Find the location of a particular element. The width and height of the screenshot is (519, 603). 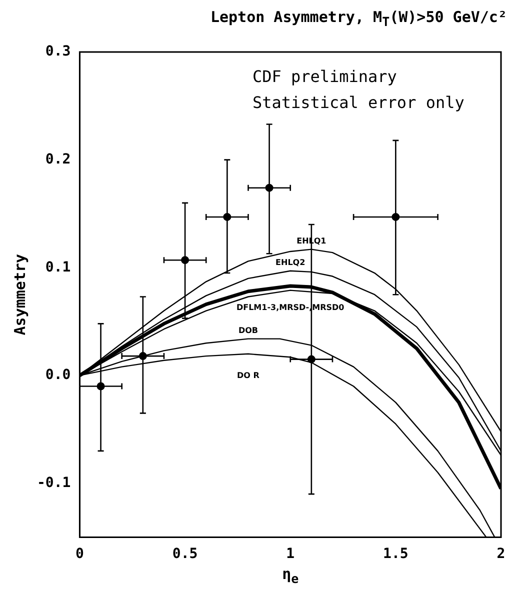

y-axis-title: Asymmetry is located at coordinates (19, 295).